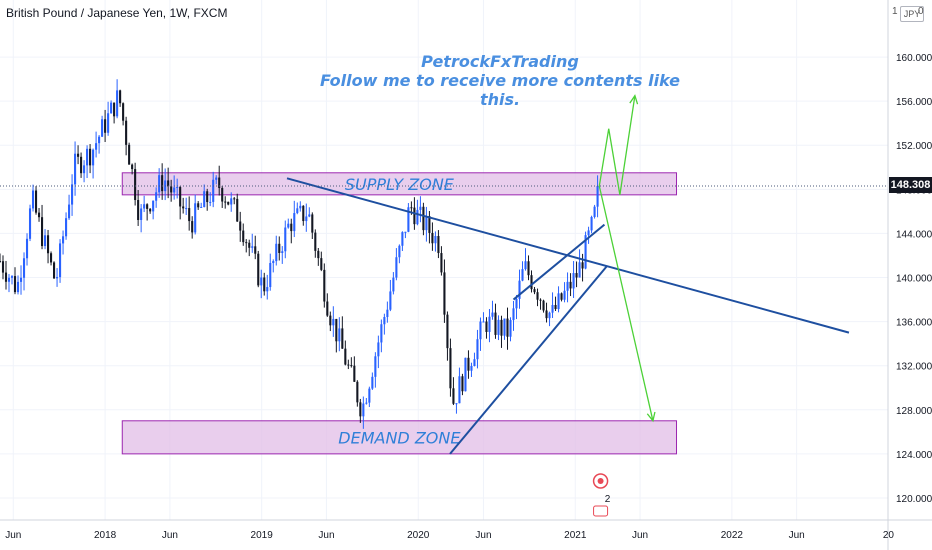 This screenshot has width=932, height=550. Describe the element at coordinates (889, 535) in the screenshot. I see `time-tick-label: 20` at that location.